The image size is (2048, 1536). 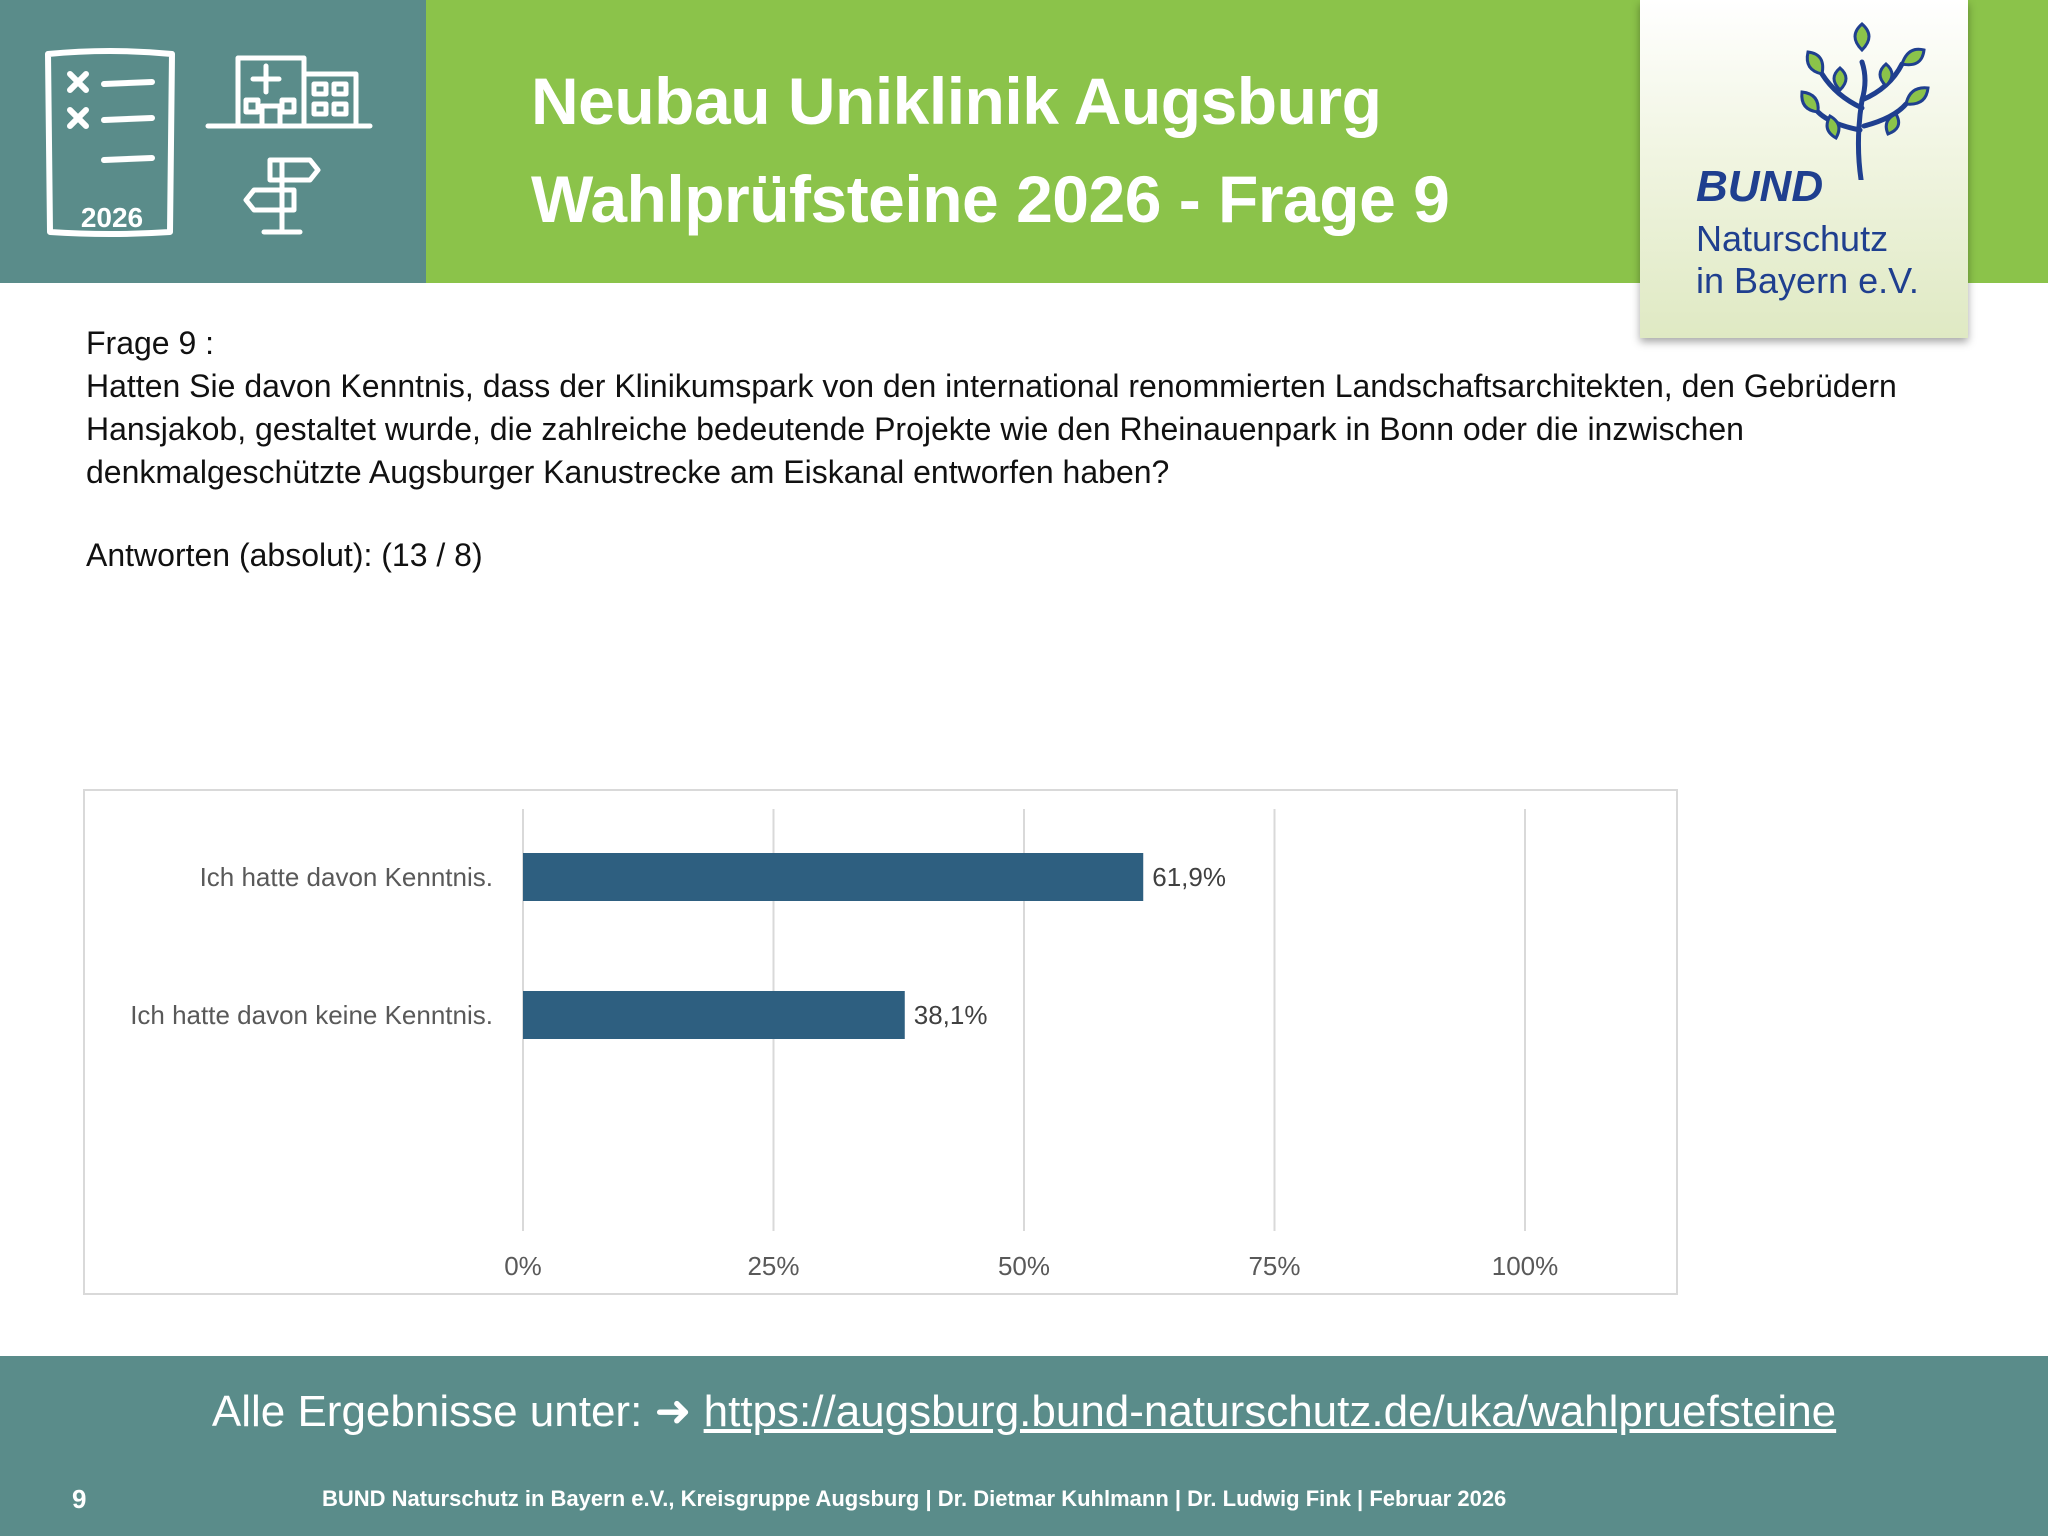 I want to click on checklist-icon, so click(x=110, y=142).